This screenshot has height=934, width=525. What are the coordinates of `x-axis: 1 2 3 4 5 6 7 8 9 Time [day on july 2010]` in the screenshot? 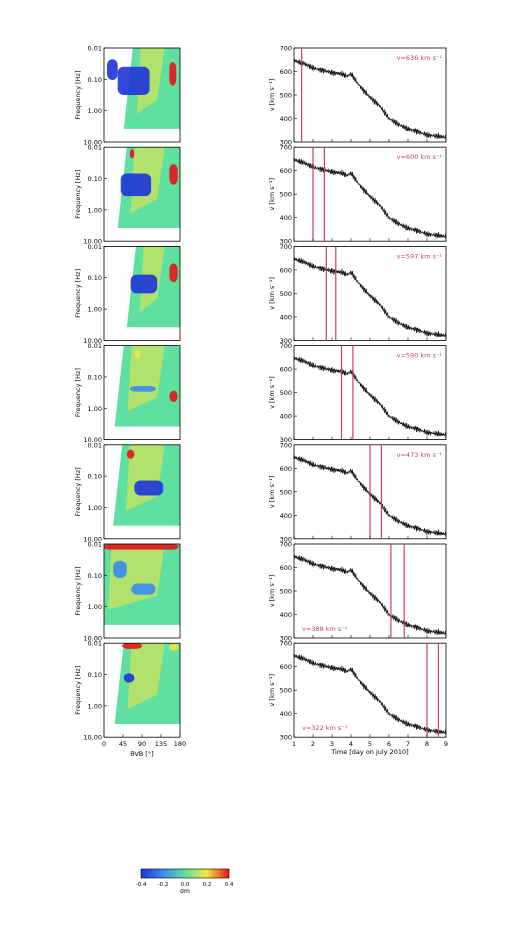 It's located at (370, 748).